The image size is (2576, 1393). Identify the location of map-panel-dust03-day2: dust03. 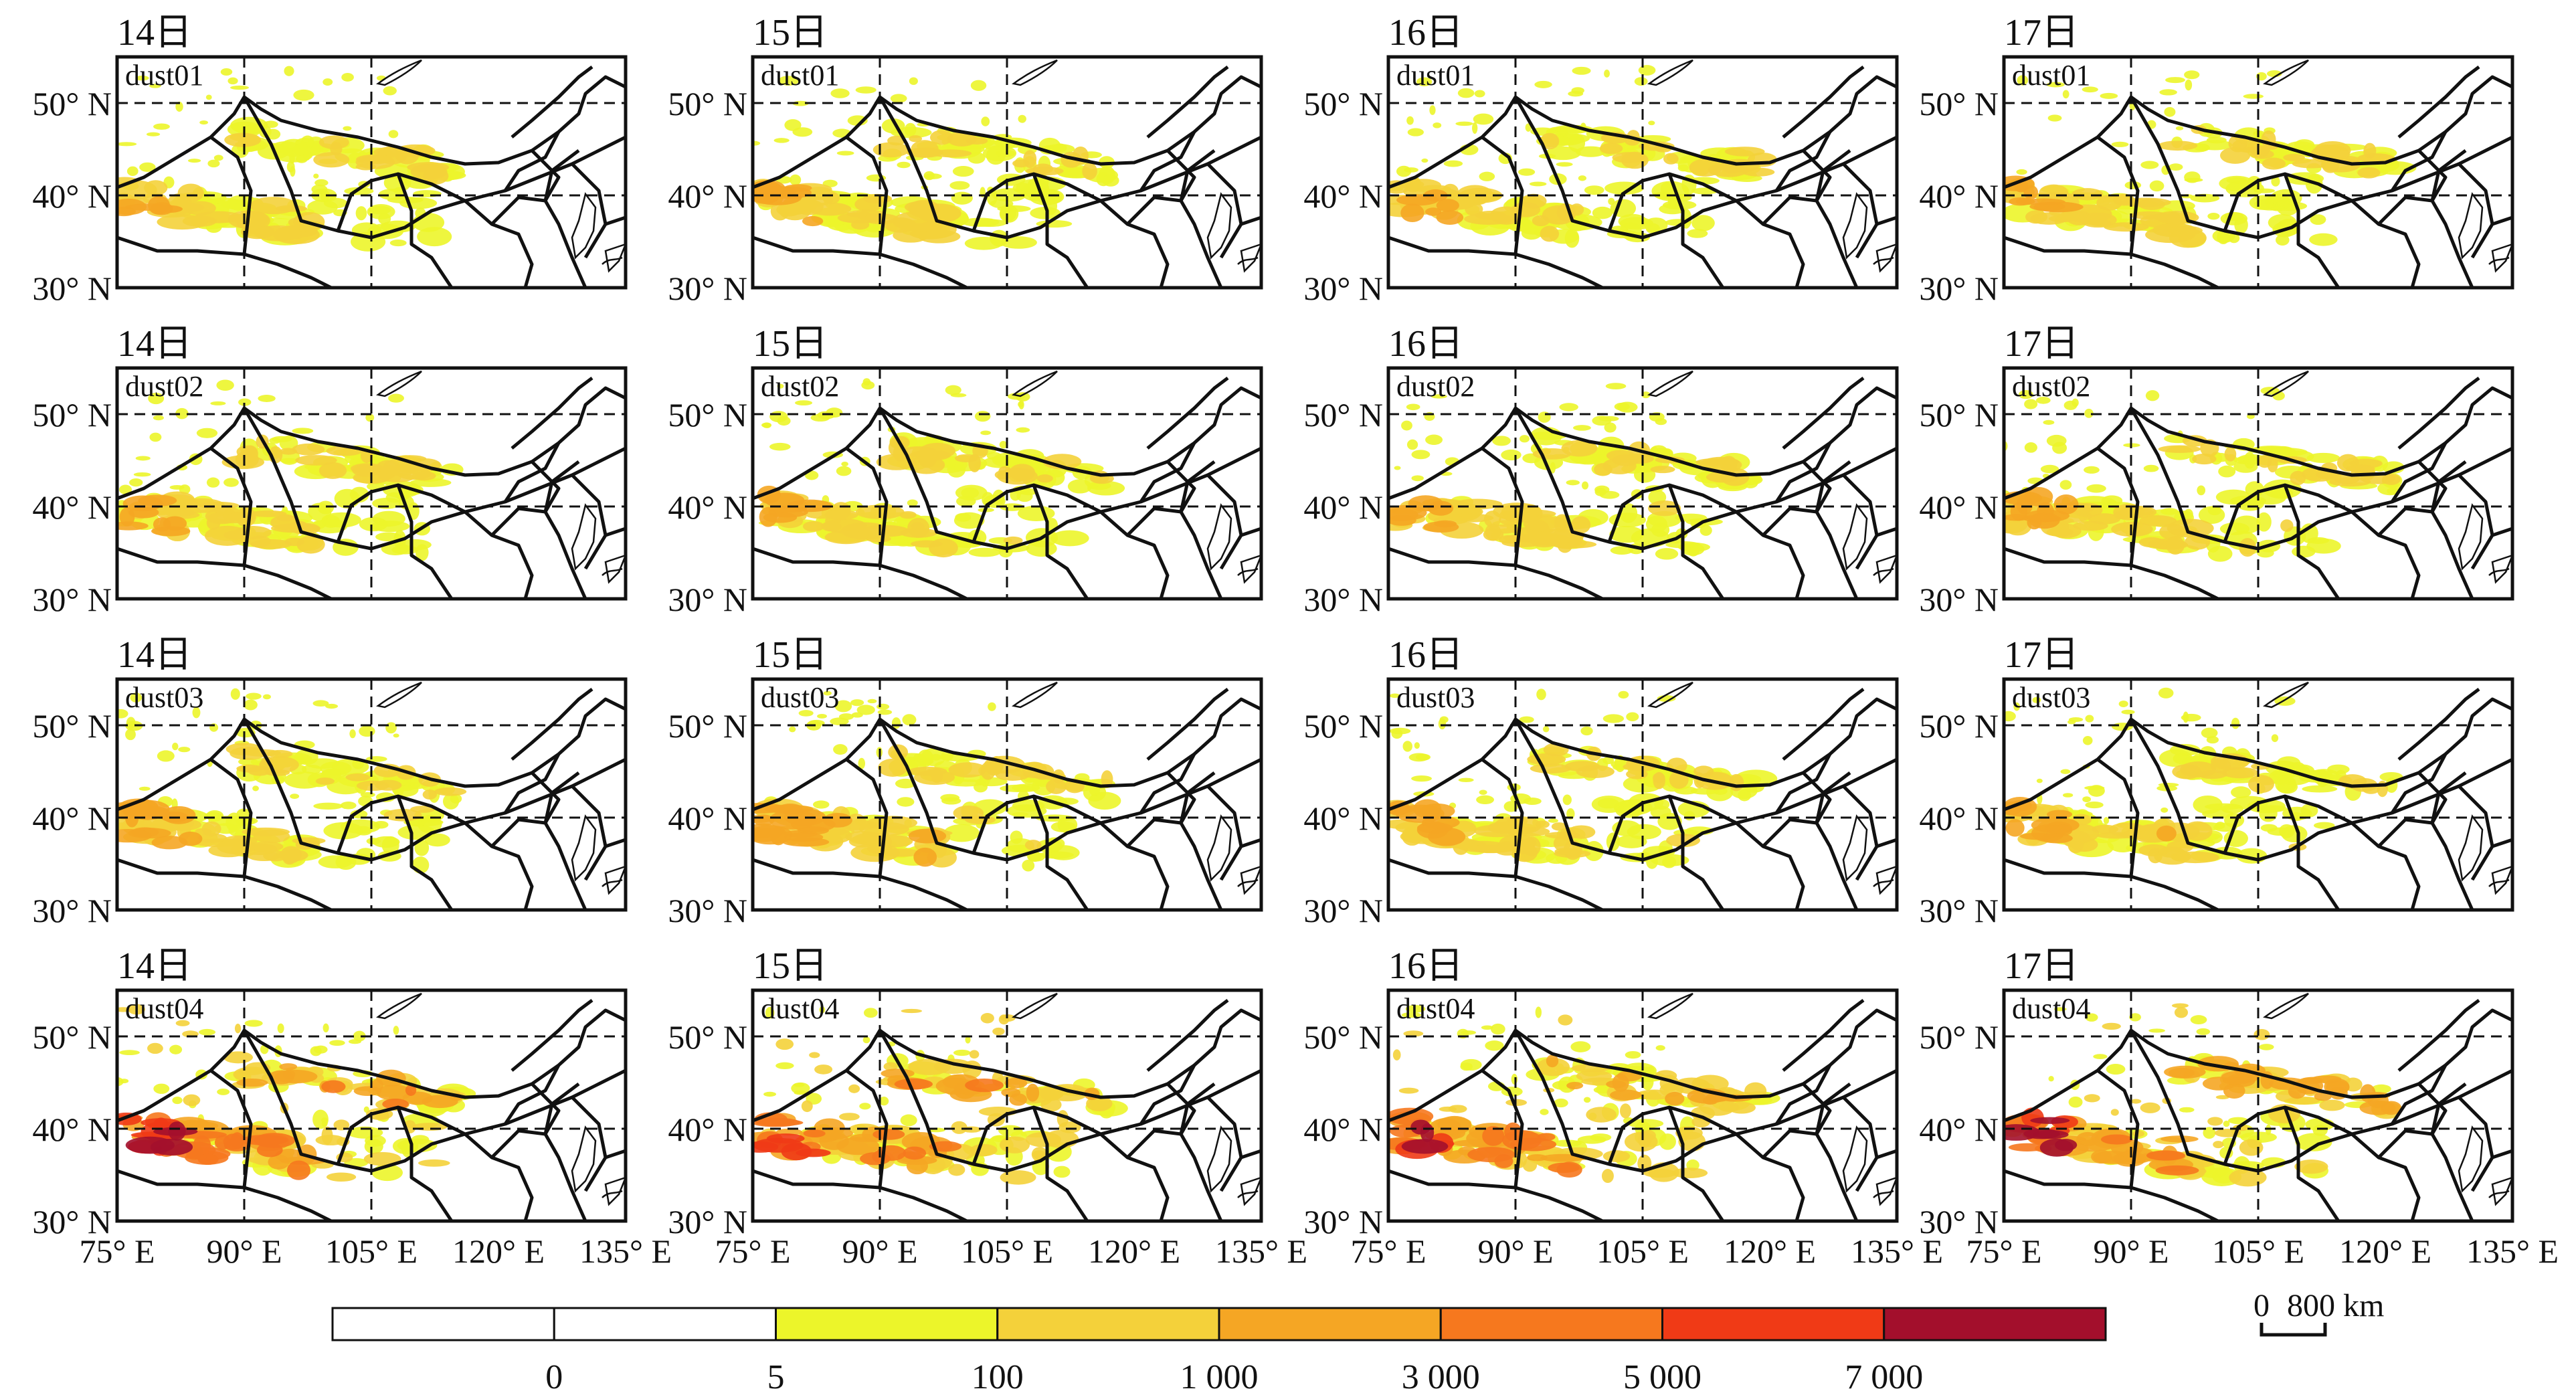
(1642, 794).